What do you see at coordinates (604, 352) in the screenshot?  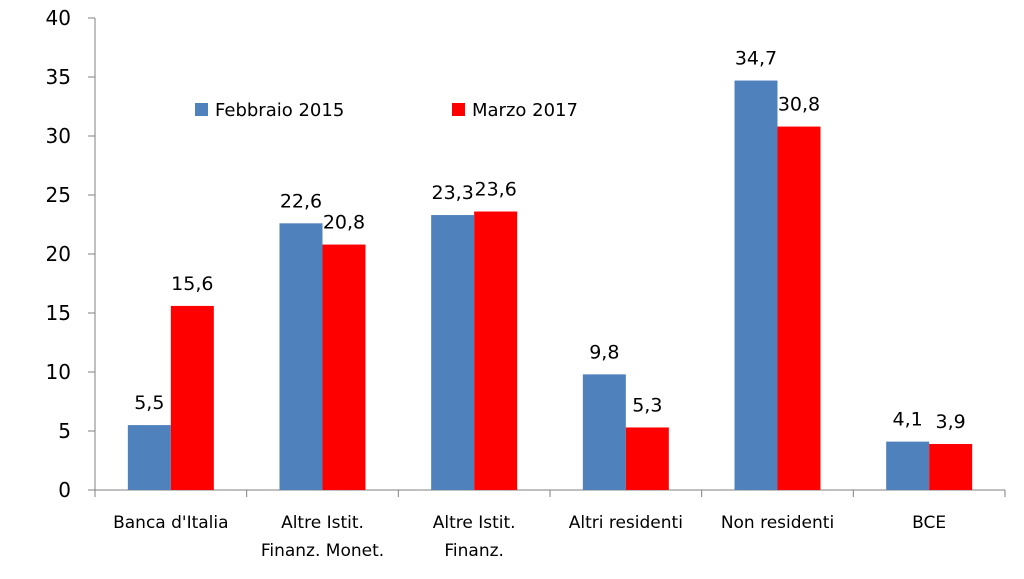 I see `bar-value-label: 9,8` at bounding box center [604, 352].